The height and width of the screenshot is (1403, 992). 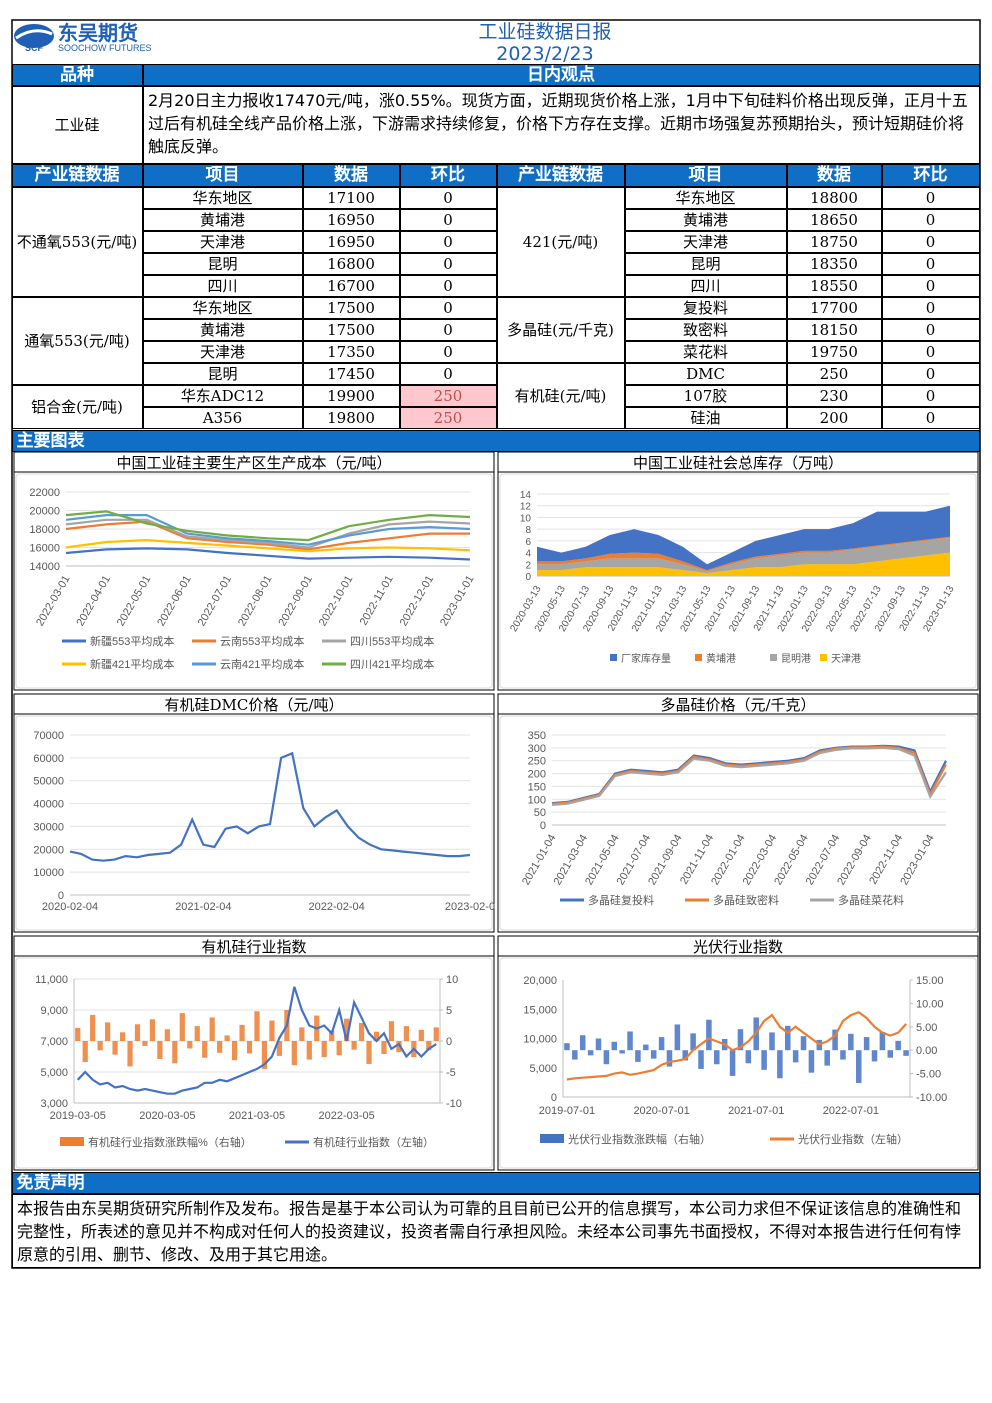 What do you see at coordinates (871, 900) in the screenshot?
I see `legend-label: 多晶硅菜花料` at bounding box center [871, 900].